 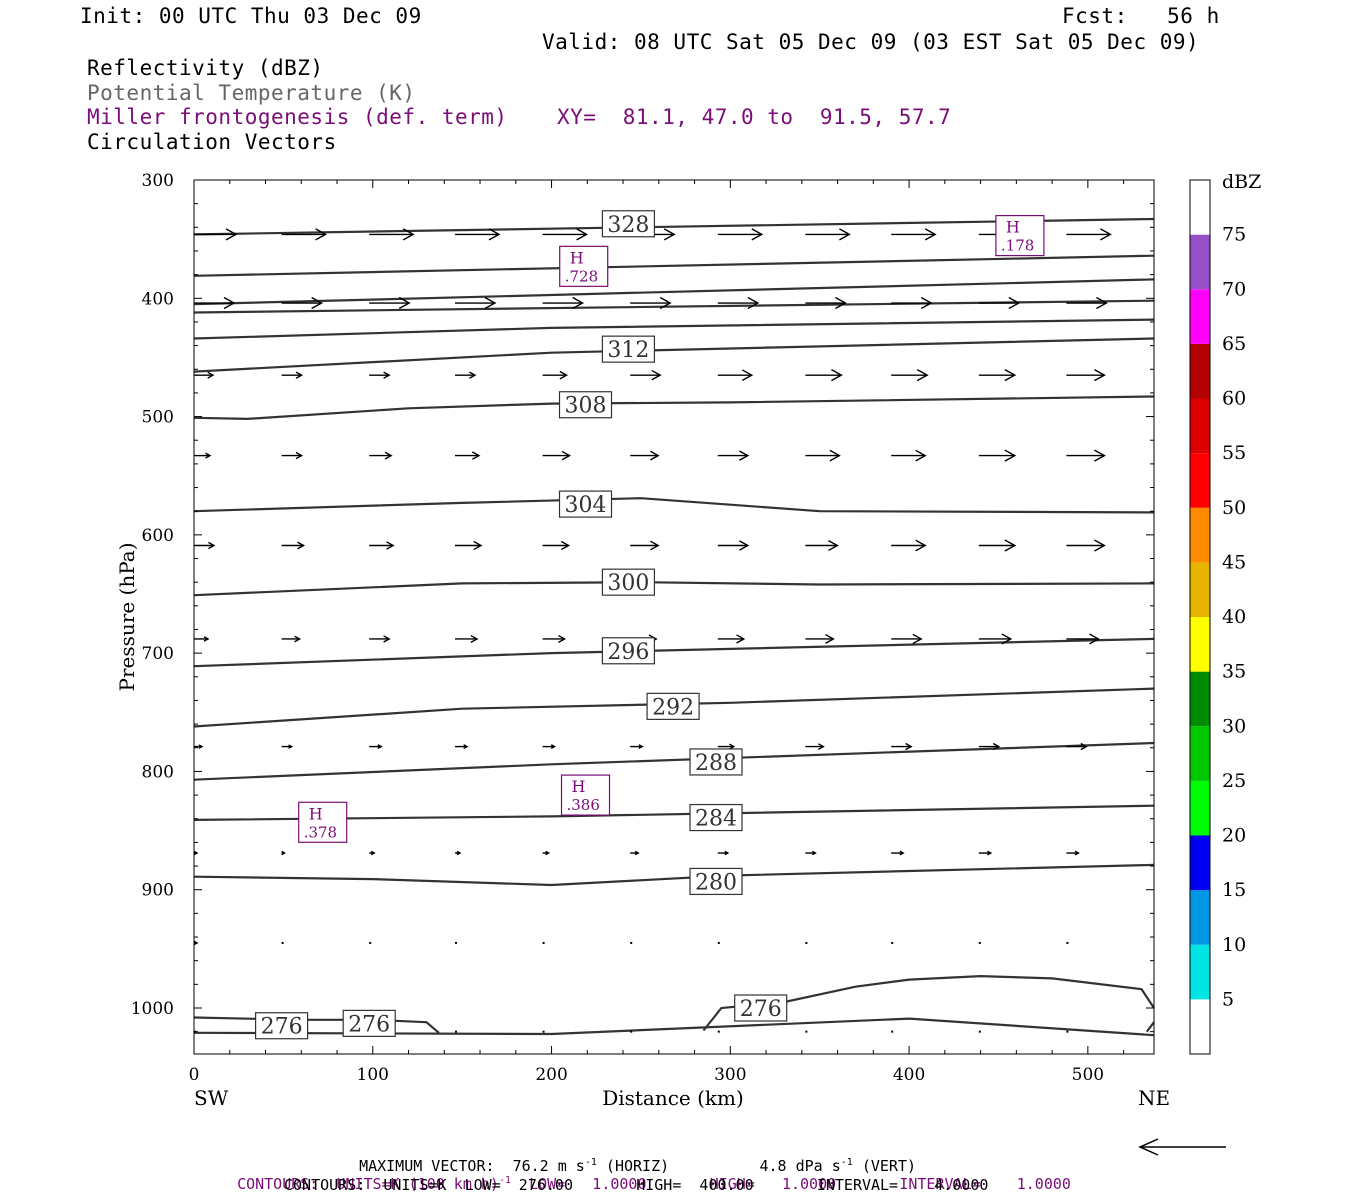 What do you see at coordinates (761, 1009) in the screenshot?
I see `contour-label-text: 276` at bounding box center [761, 1009].